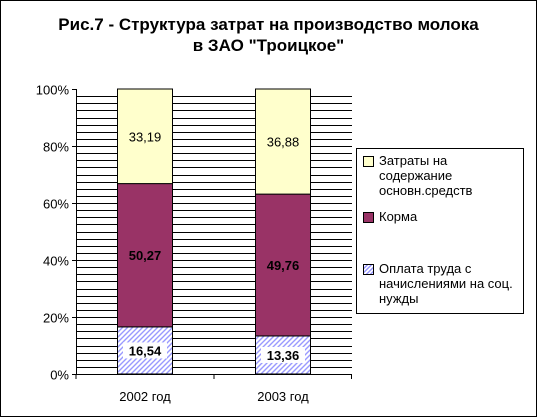  I want to click on y-tick-label: 80%, so click(56, 147).